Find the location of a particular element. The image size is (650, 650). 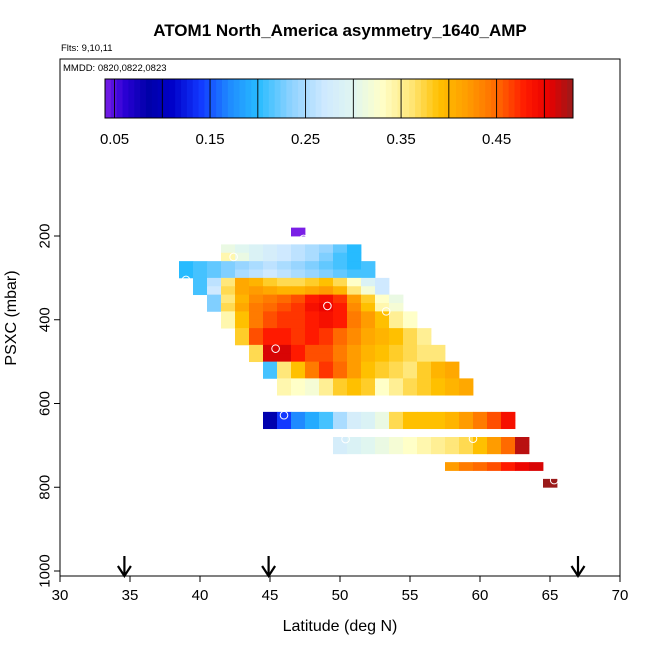

mmdd-label: MMDD: 0820,0822,0823 is located at coordinates (115, 68).